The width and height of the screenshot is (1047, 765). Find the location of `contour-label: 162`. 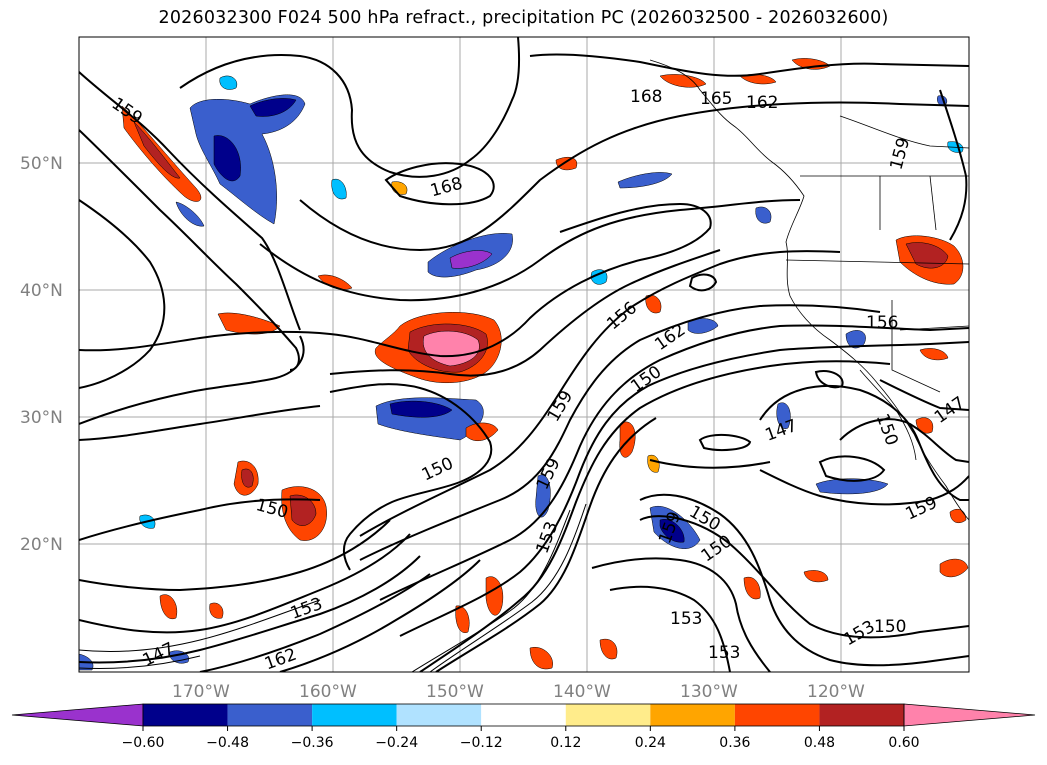

contour-label: 162 is located at coordinates (762, 103).